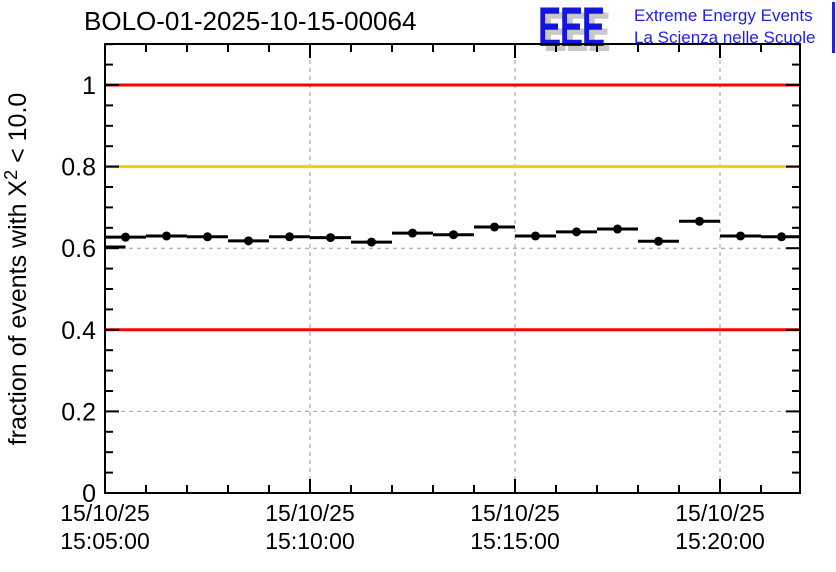 The image size is (836, 572). What do you see at coordinates (571, 29) in the screenshot?
I see `eee-logo-acronym: EEE` at bounding box center [571, 29].